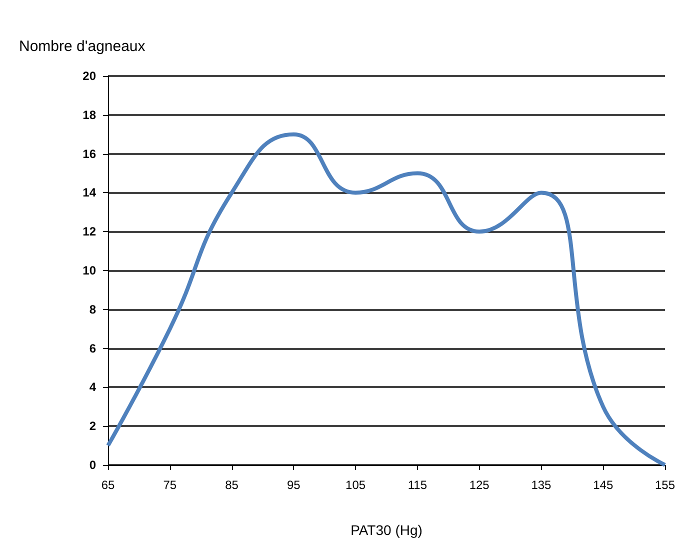 The height and width of the screenshot is (557, 685). I want to click on x-tick-label: 145, so click(603, 485).